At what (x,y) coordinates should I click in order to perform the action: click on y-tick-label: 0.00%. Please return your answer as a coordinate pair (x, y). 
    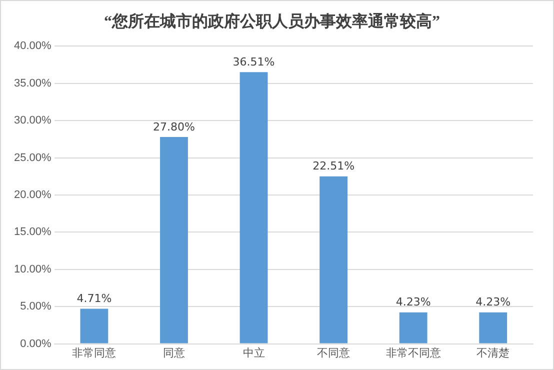
    Looking at the image, I should click on (36, 344).